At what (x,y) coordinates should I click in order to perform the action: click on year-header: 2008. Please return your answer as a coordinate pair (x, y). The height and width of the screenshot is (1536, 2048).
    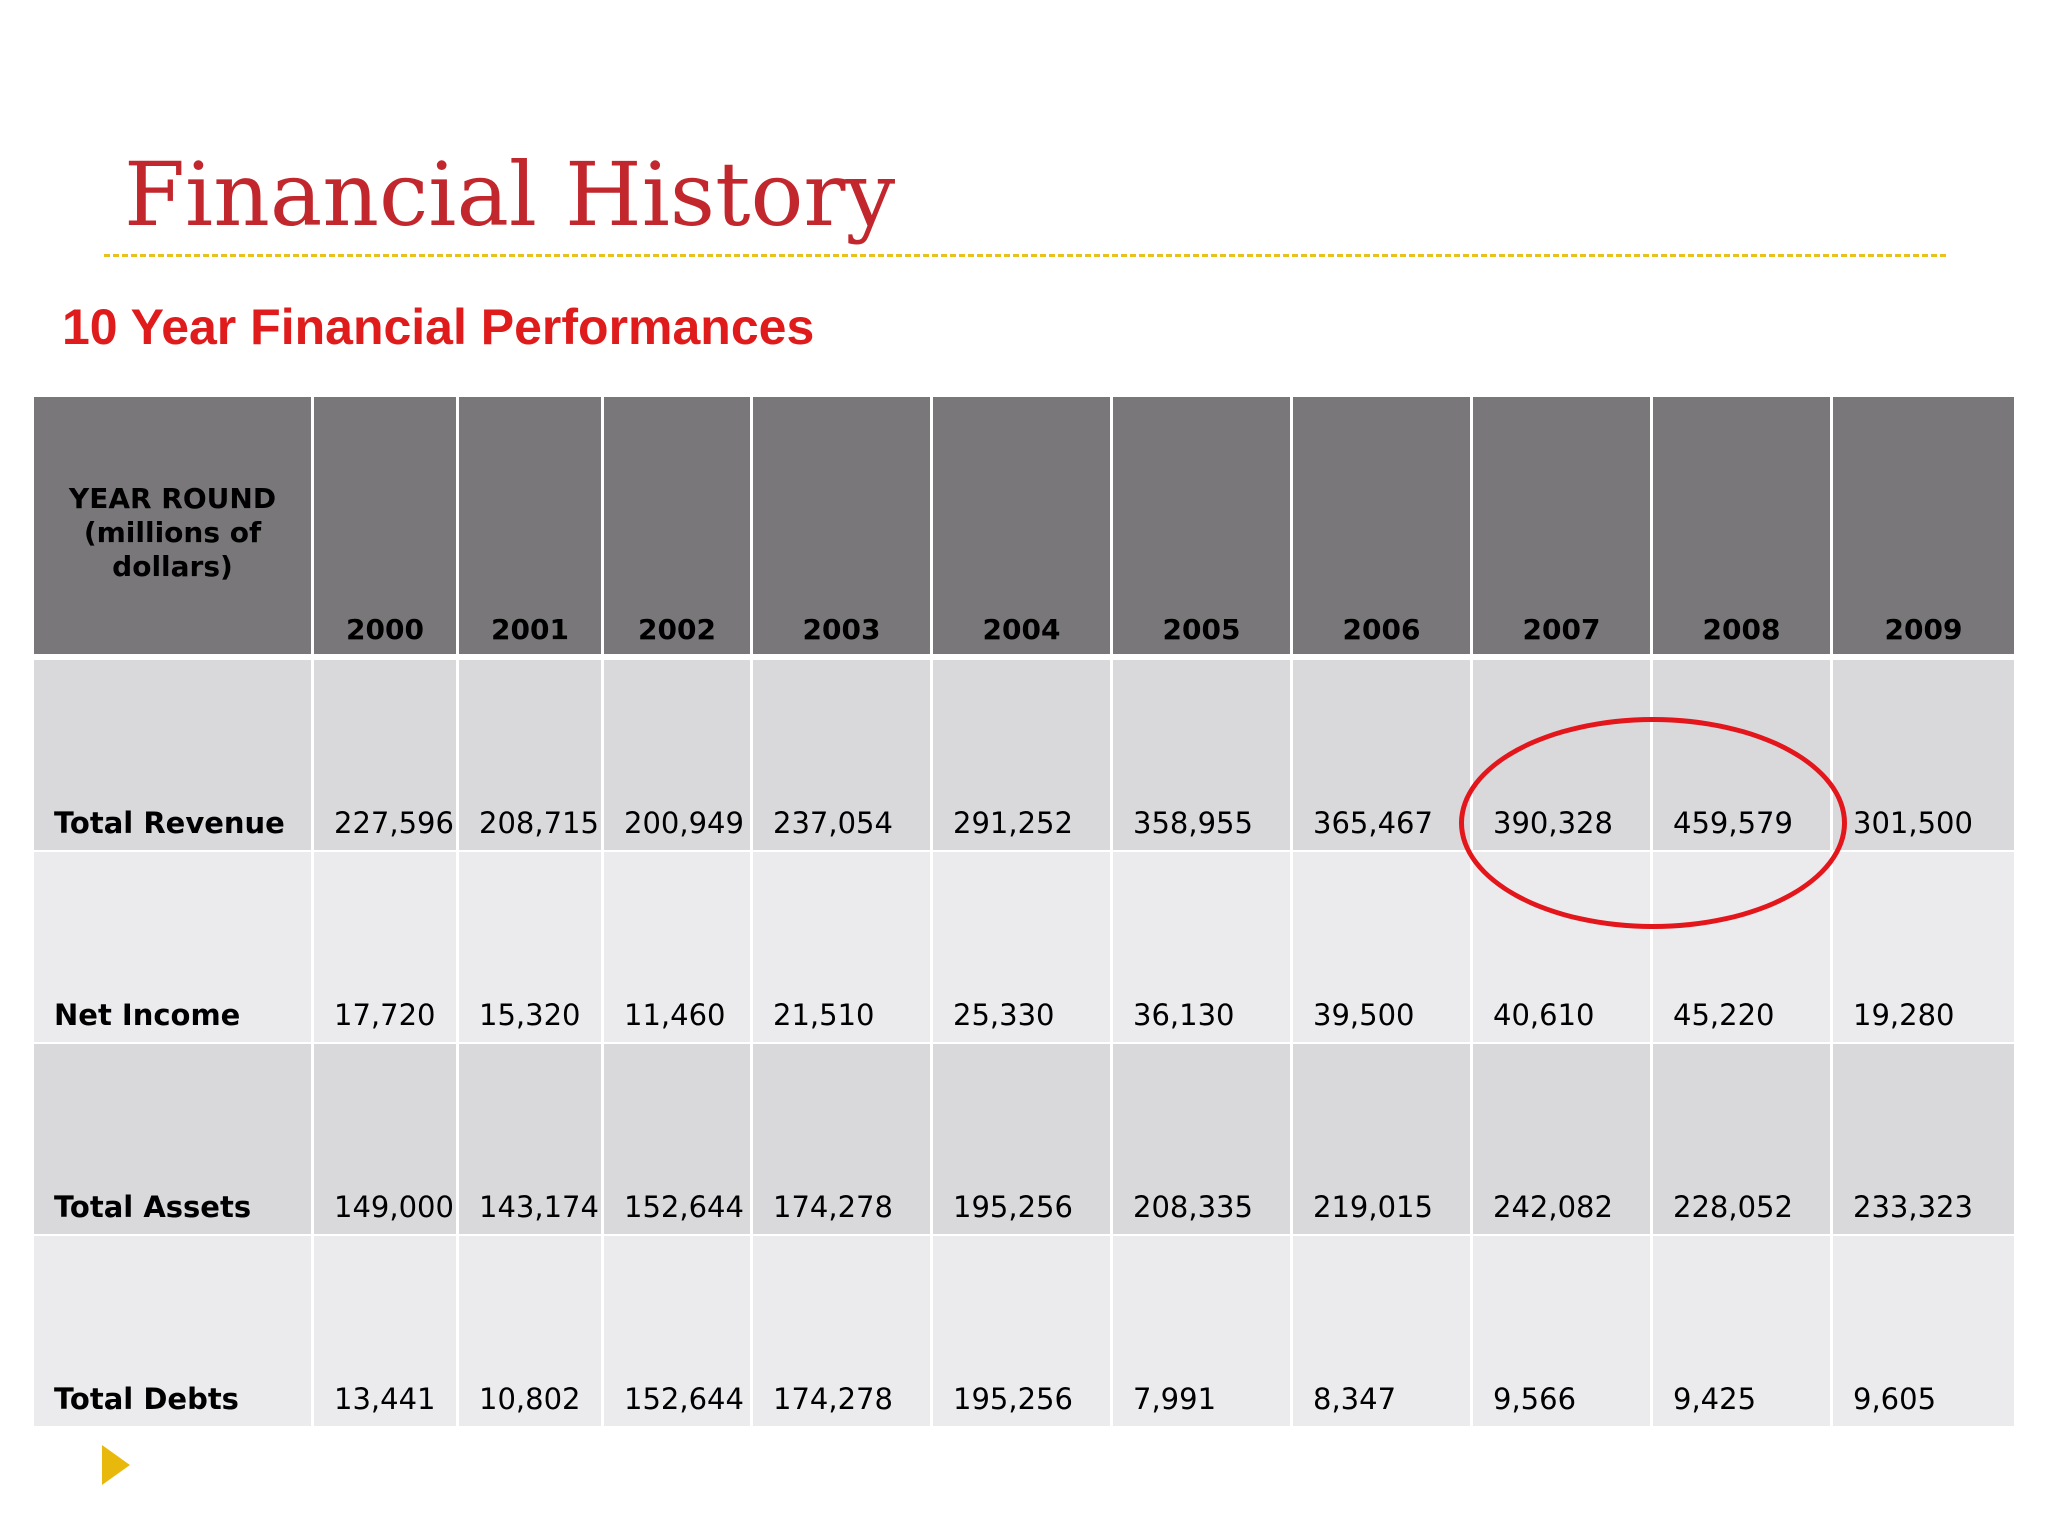
    Looking at the image, I should click on (1743, 528).